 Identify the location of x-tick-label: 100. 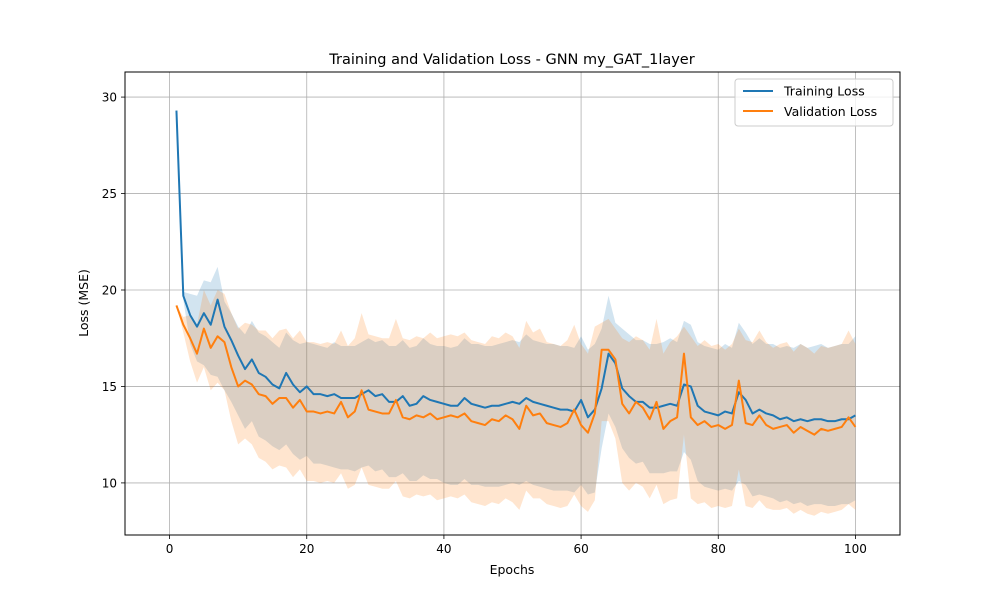
(855, 549).